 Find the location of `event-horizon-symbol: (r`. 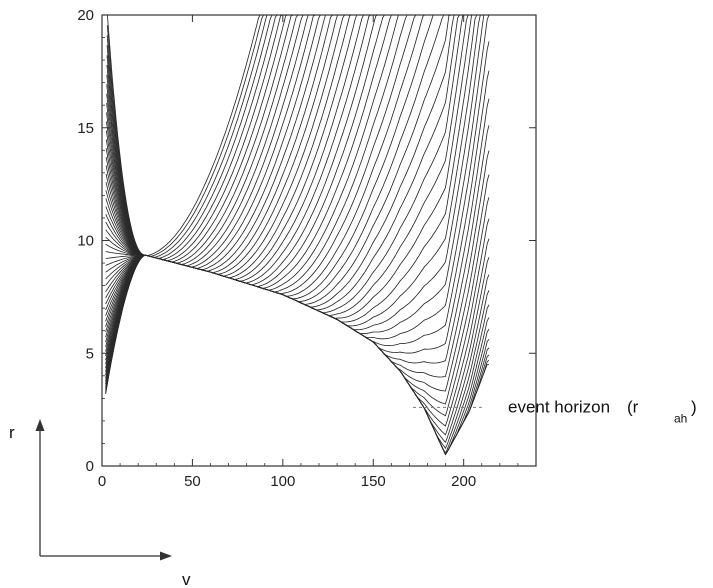

event-horizon-symbol: (r is located at coordinates (633, 406).